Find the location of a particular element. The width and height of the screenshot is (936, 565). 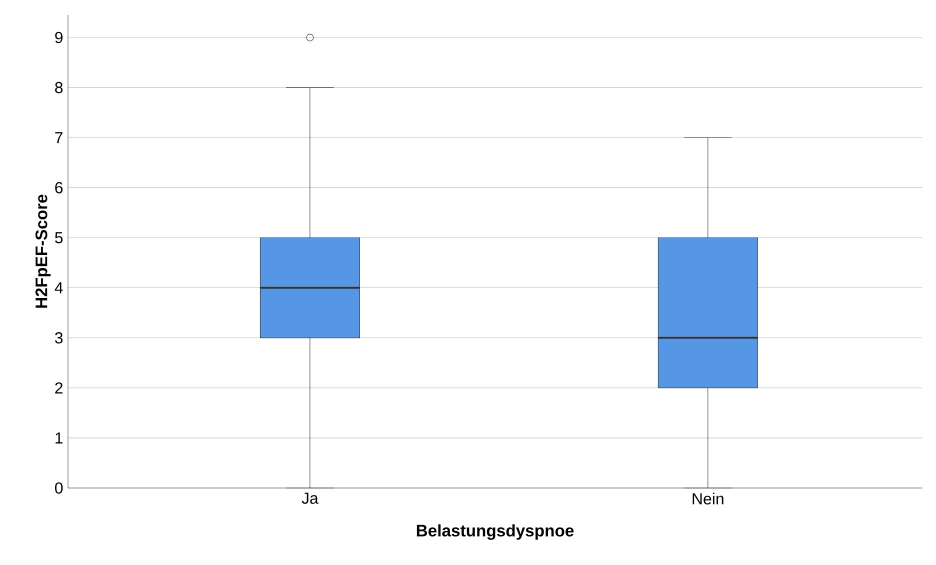

y-tick-label: 1 is located at coordinates (59, 438).